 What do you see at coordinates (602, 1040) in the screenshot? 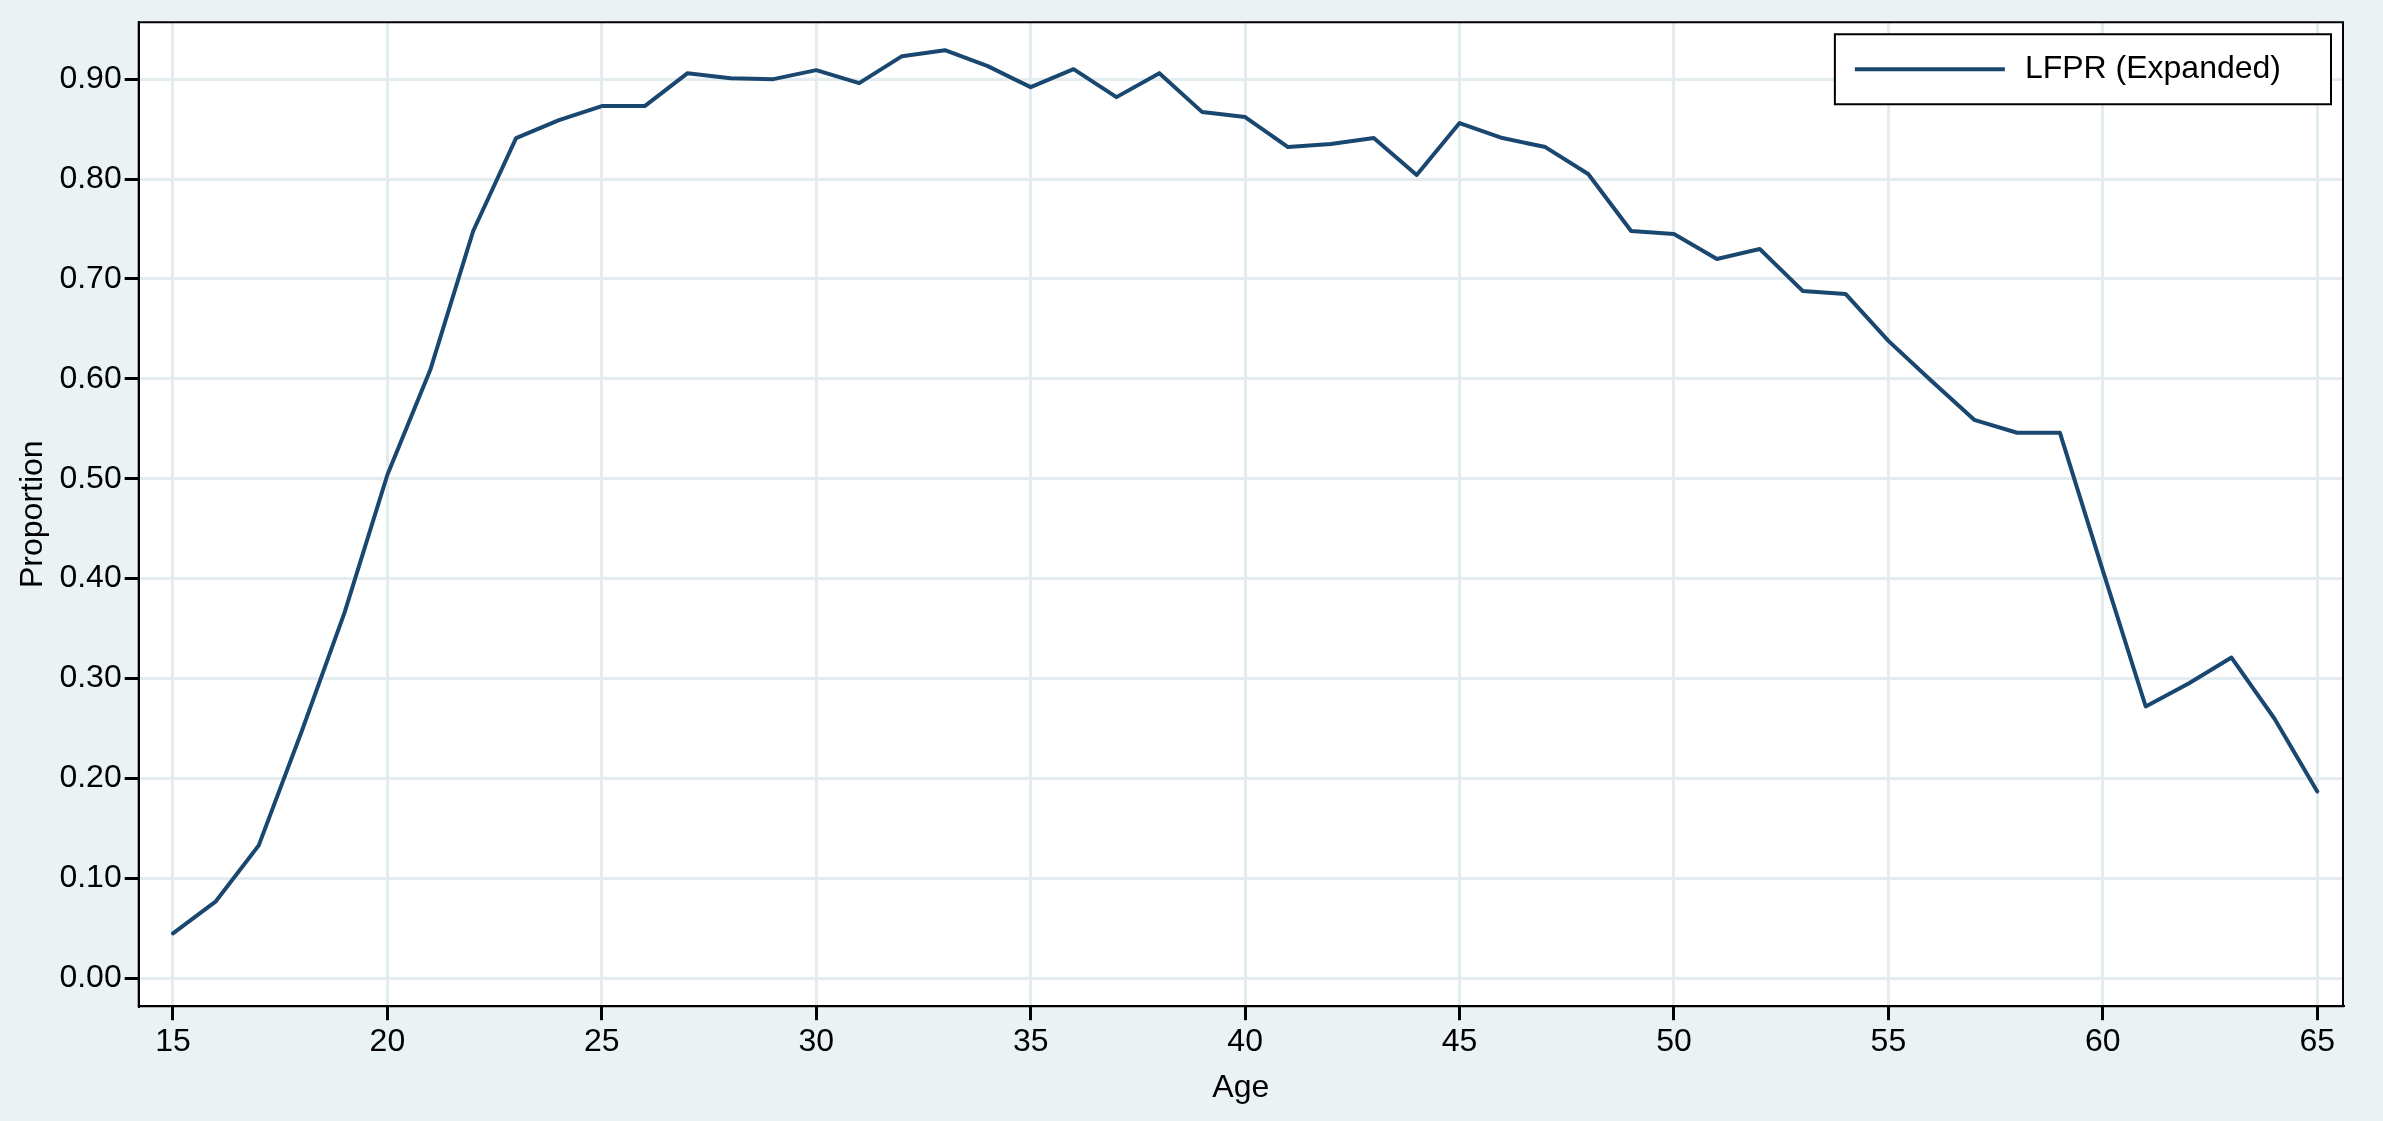
I see `x-tick-label: 25` at bounding box center [602, 1040].